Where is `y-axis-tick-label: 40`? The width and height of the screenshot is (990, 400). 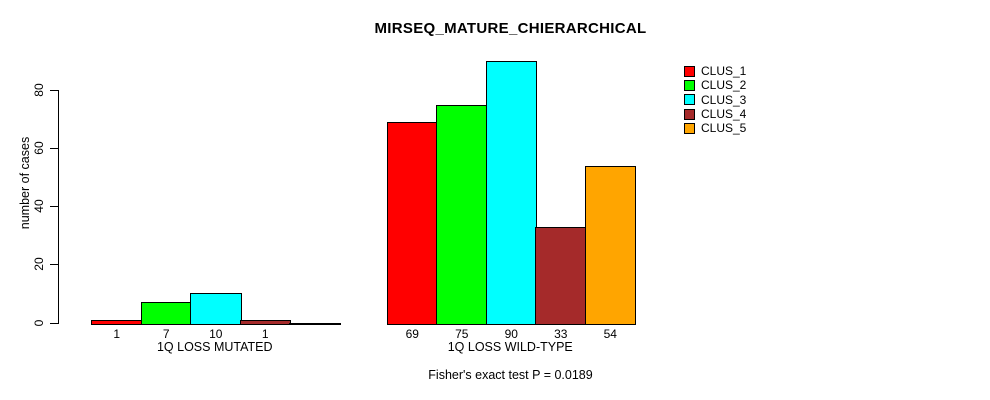
y-axis-tick-label: 40 is located at coordinates (39, 206).